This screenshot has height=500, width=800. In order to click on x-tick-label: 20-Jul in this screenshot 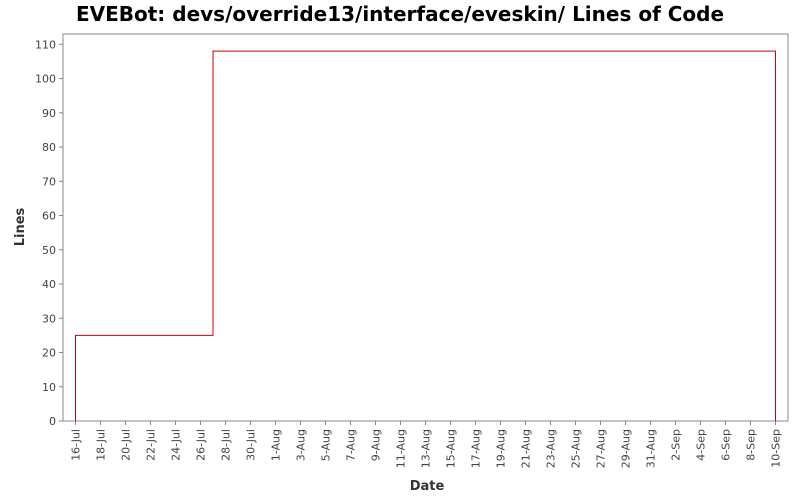, I will do `click(126, 445)`.